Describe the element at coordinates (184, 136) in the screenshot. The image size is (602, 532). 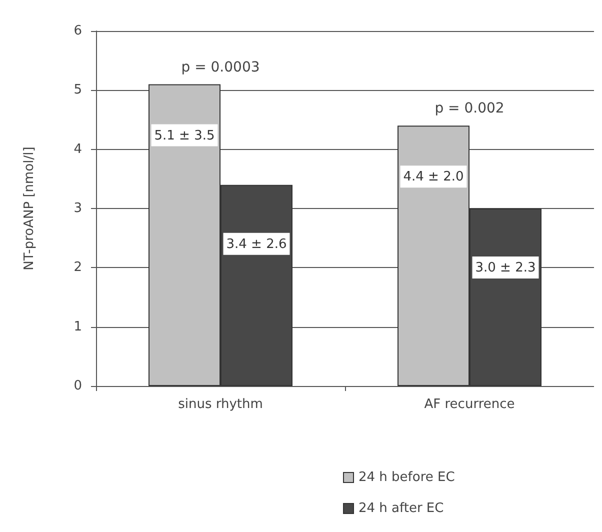
I see `data-label: 5.1 ± 3.5` at that location.